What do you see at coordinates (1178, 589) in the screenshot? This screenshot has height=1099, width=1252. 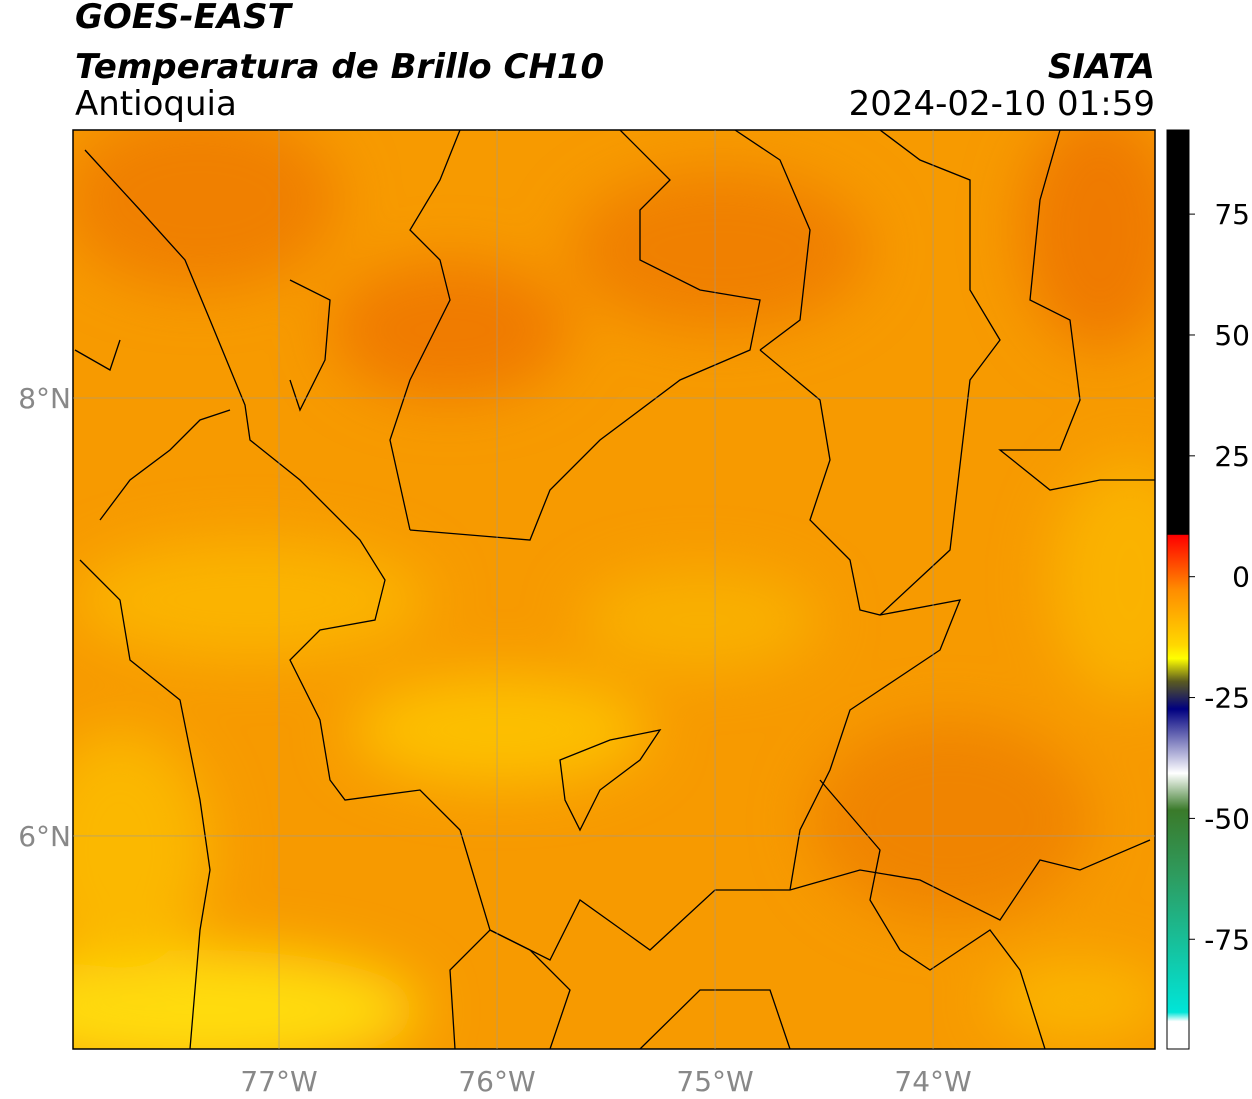 I see `colorbar` at bounding box center [1178, 589].